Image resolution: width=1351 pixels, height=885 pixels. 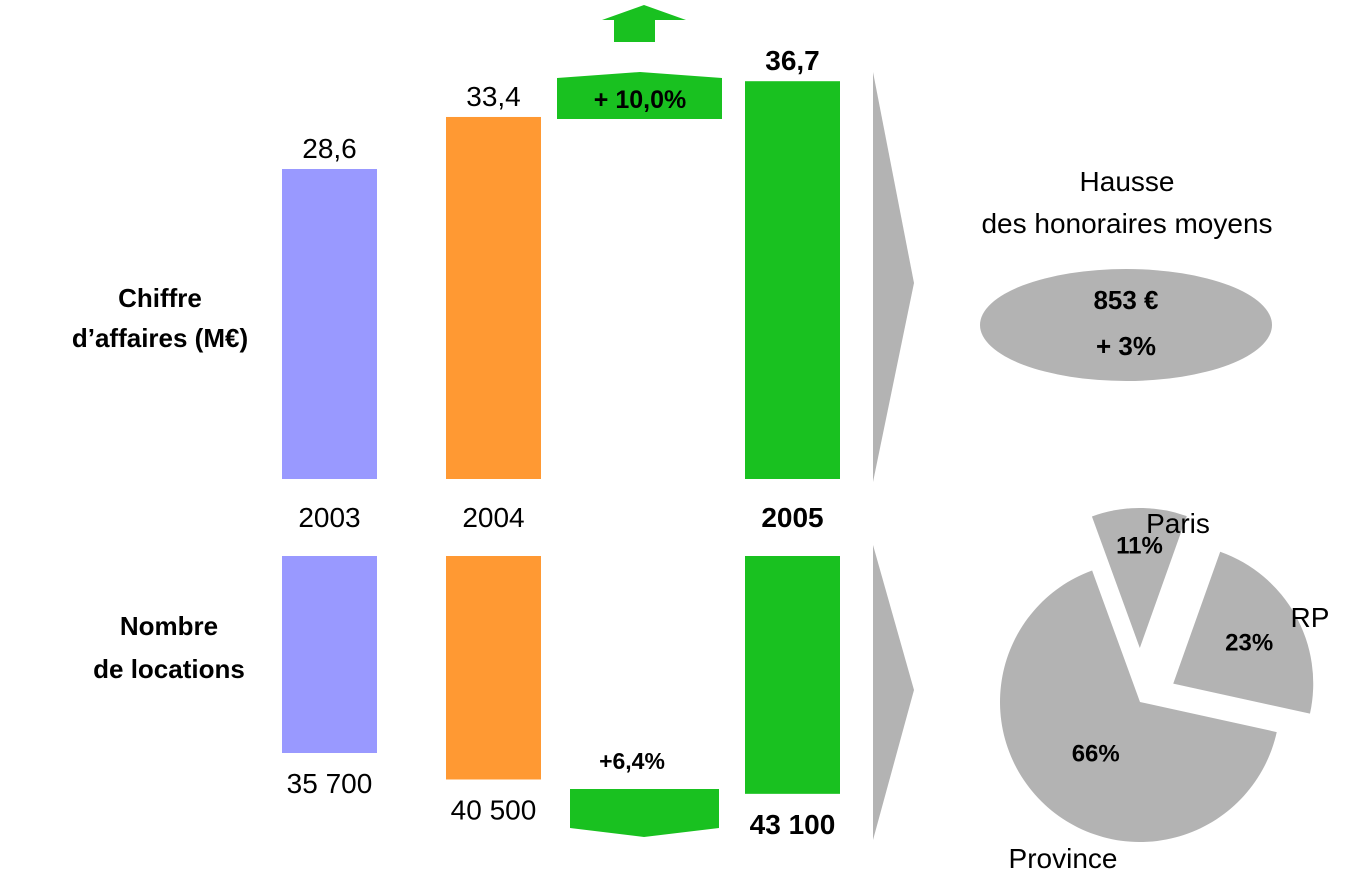 I want to click on pie-label-rp: RP, so click(x=1310, y=617).